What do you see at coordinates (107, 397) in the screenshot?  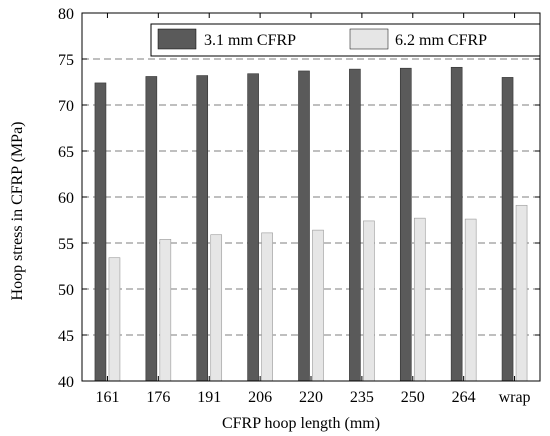 I see `x-tick-label: 161` at bounding box center [107, 397].